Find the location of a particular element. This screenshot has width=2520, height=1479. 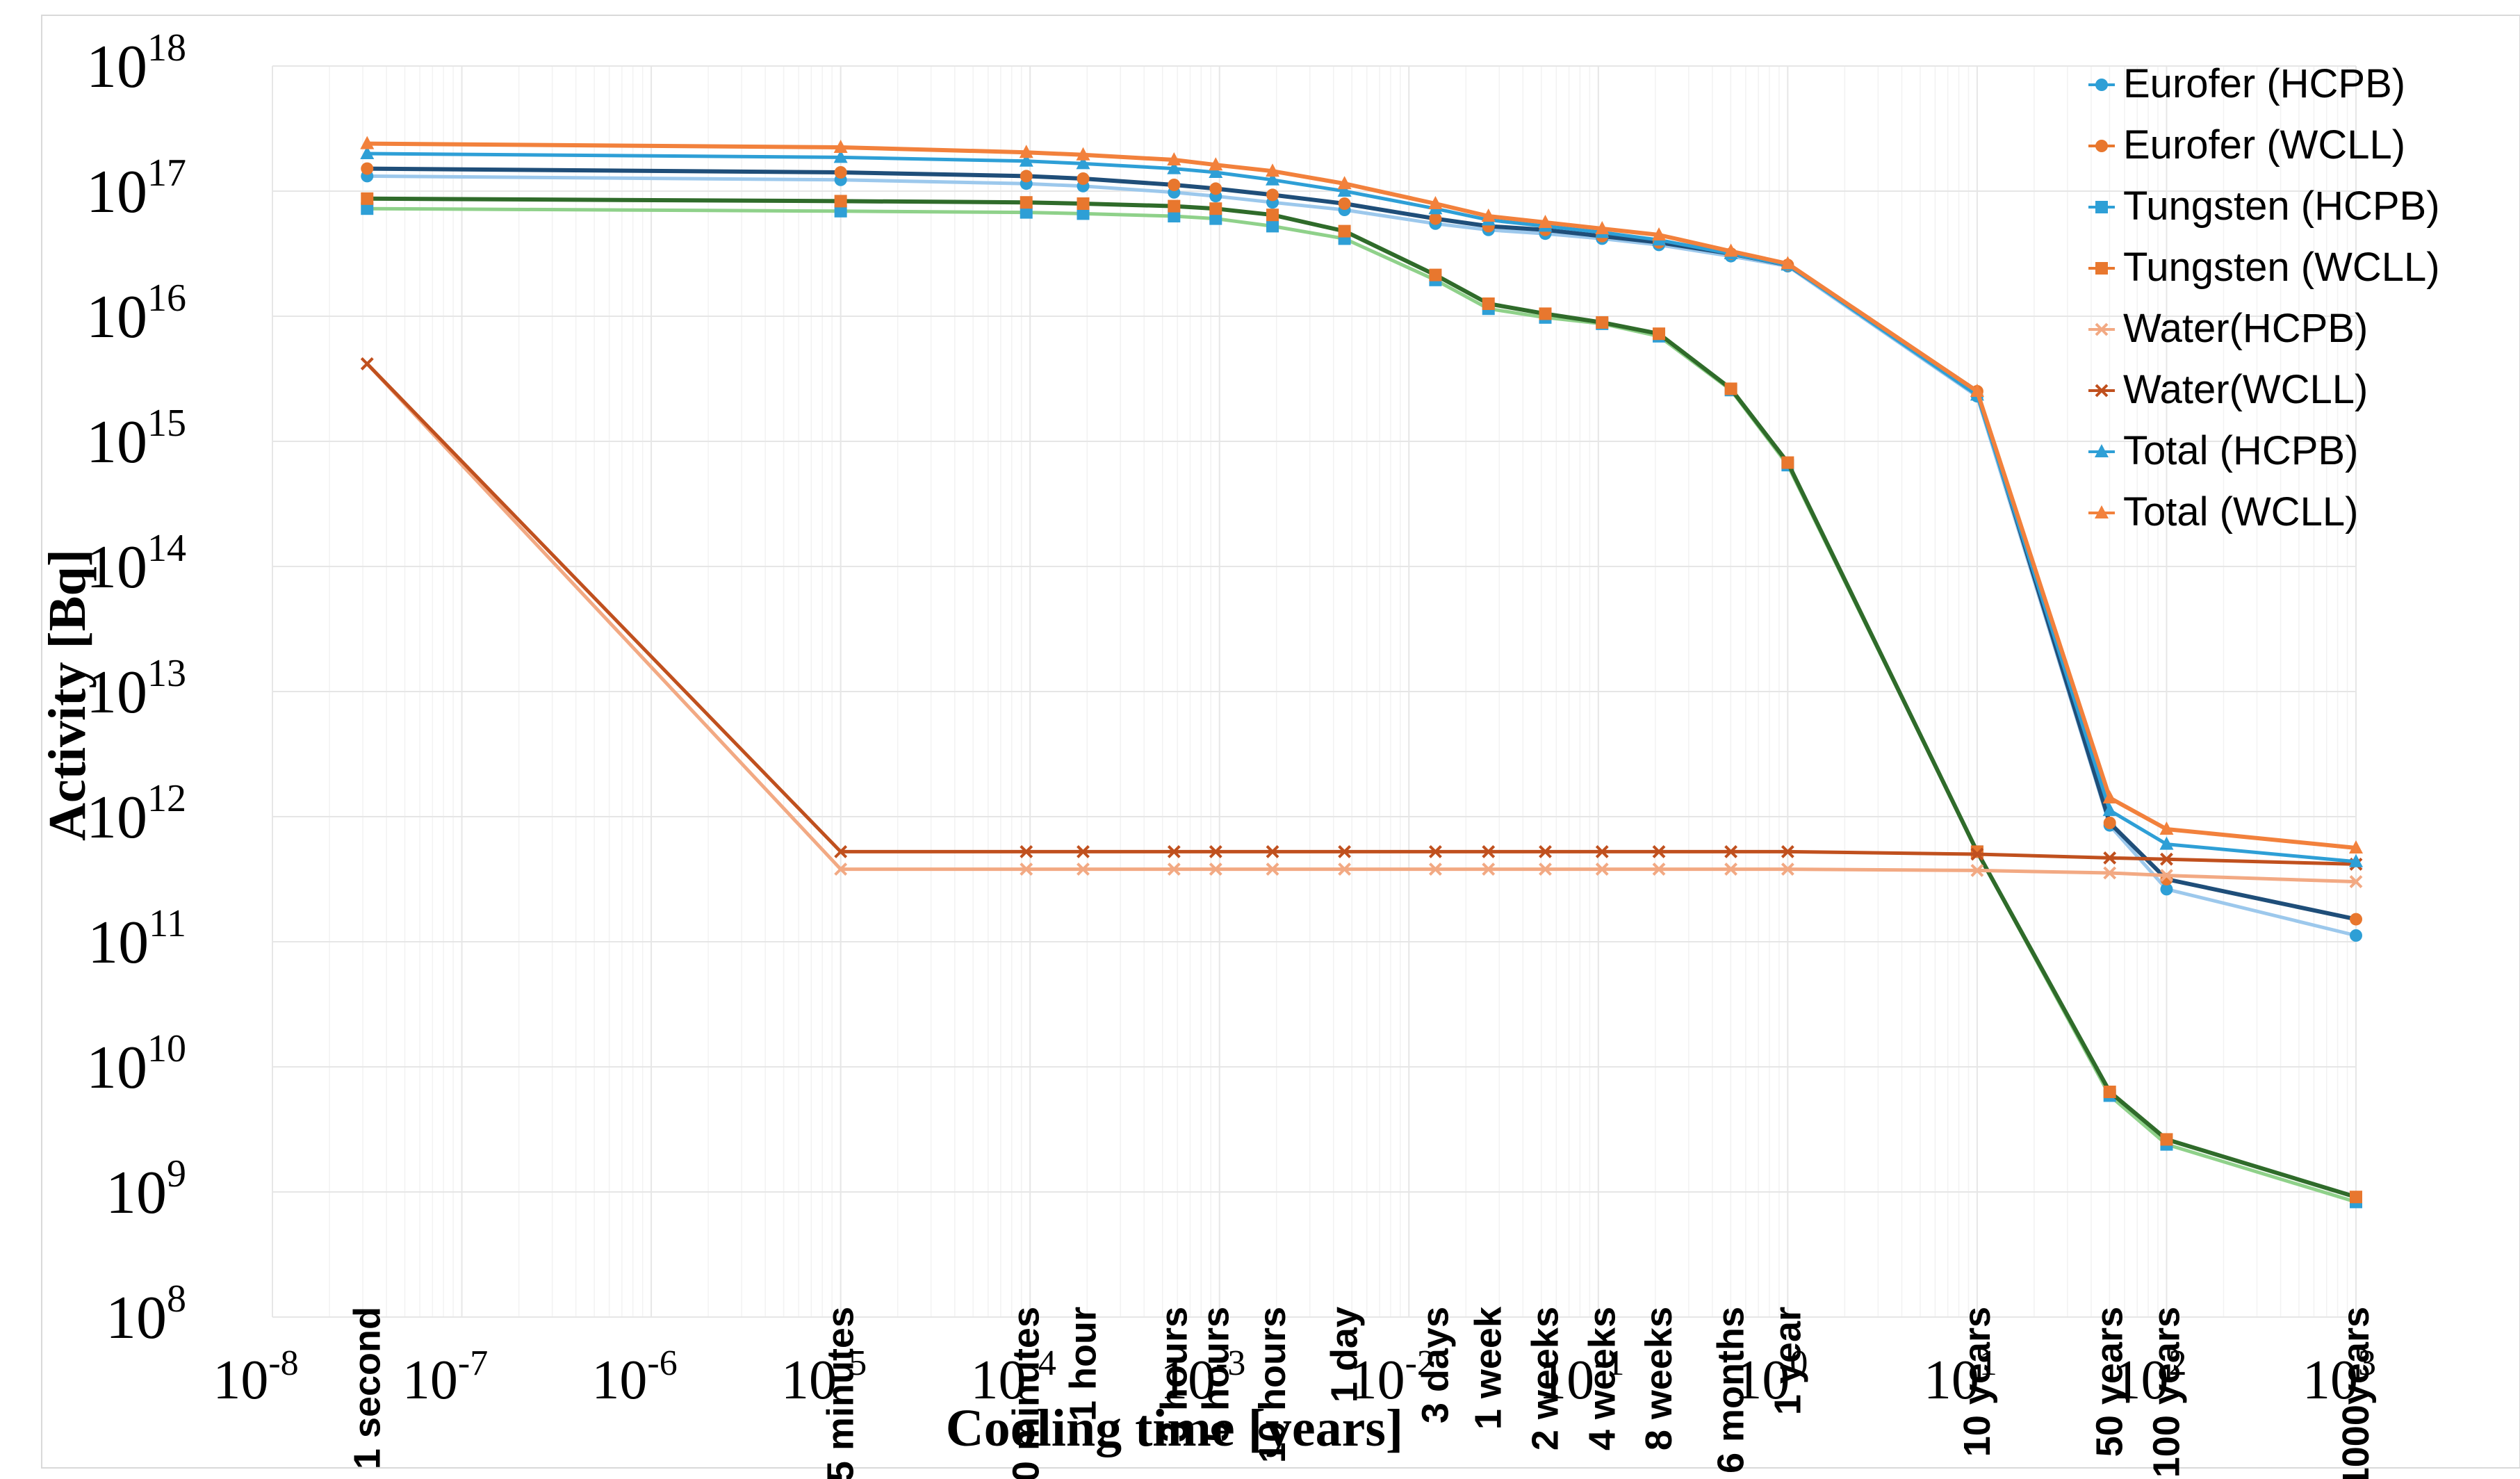

y-axis-title: Activity [Bq] is located at coordinates (67, 695).